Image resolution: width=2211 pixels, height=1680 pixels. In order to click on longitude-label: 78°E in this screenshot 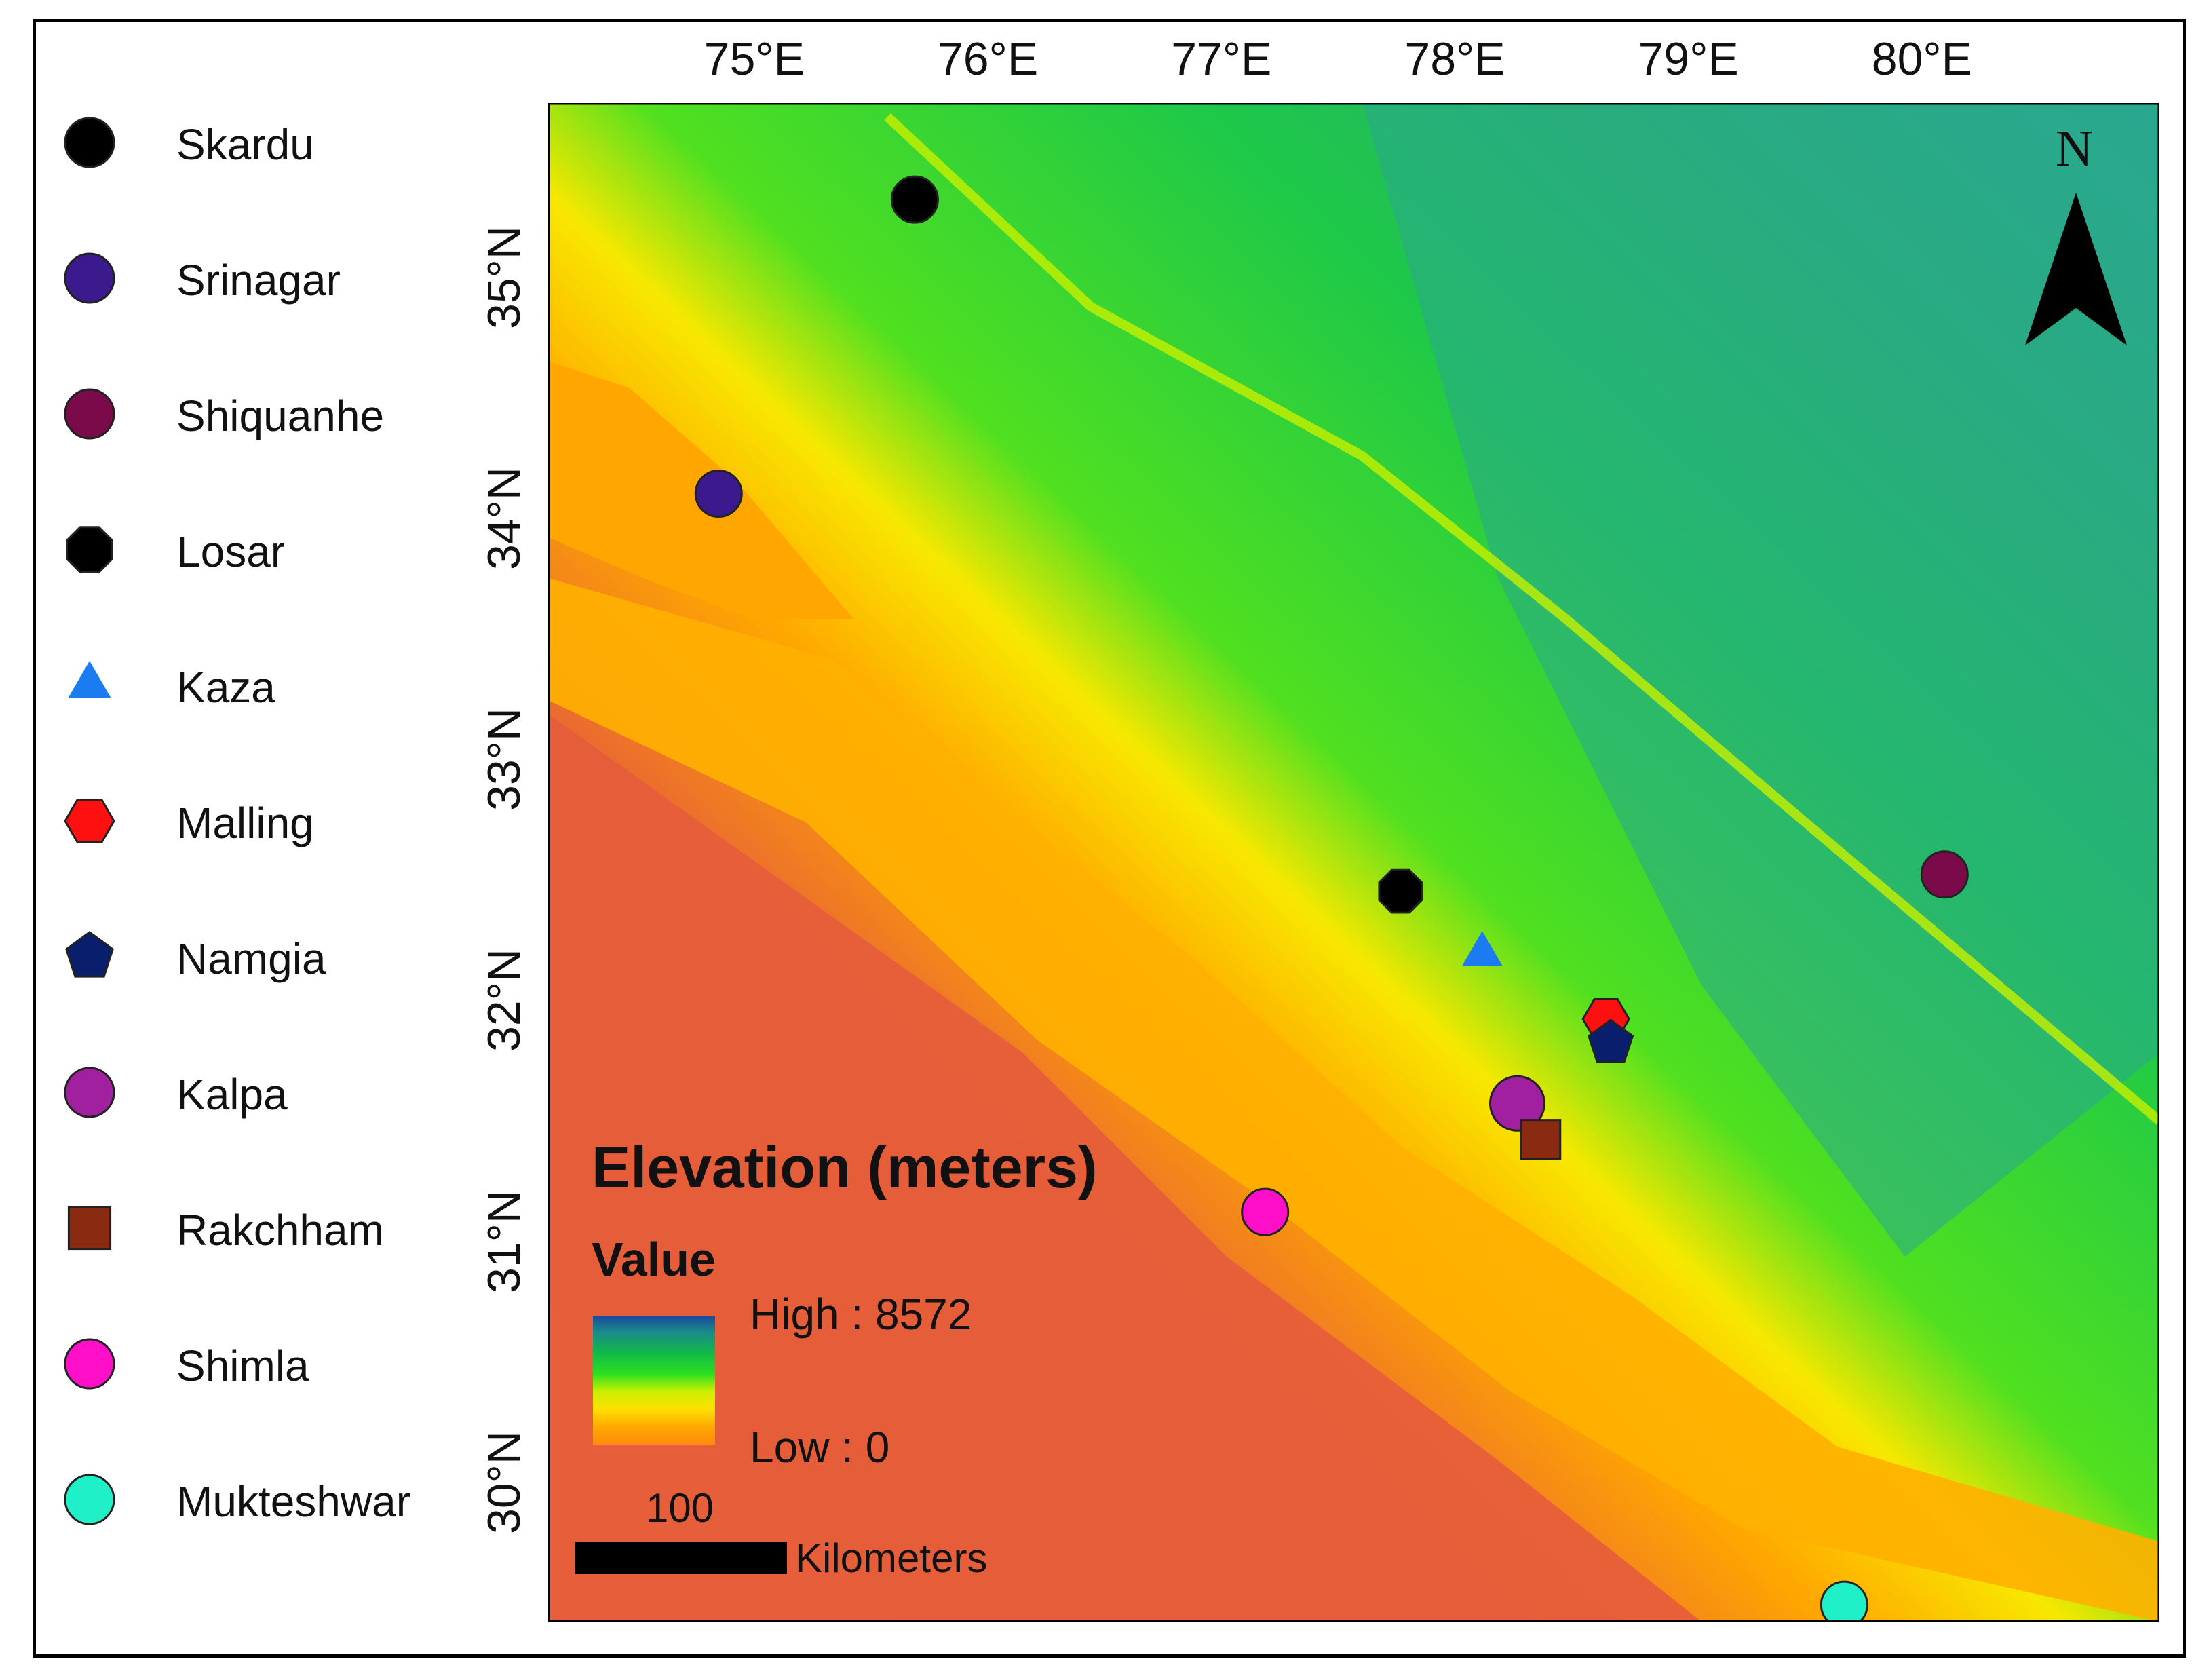, I will do `click(1454, 59)`.